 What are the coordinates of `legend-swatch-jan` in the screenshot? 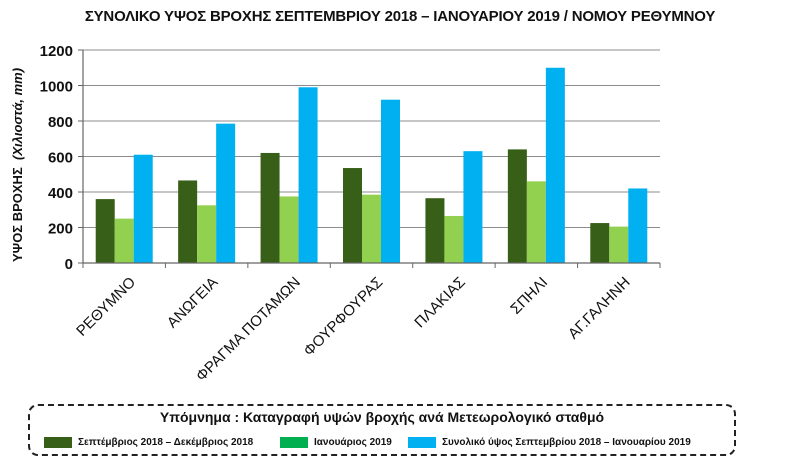 It's located at (294, 442).